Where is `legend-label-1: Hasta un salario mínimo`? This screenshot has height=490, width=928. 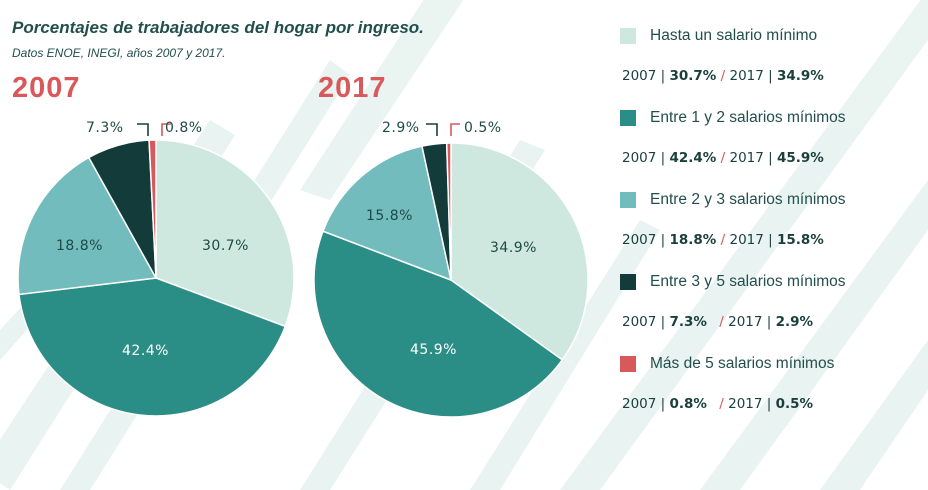 legend-label-1: Hasta un salario mínimo is located at coordinates (734, 35).